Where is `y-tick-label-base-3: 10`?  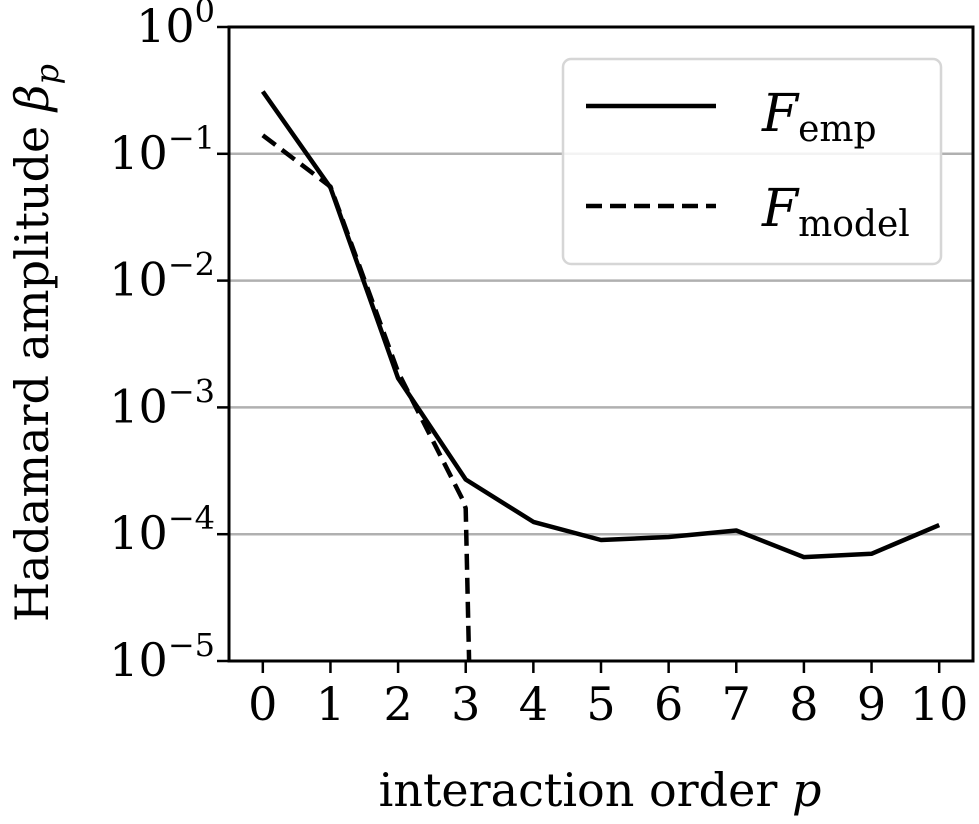 y-tick-label-base-3: 10 is located at coordinates (138, 406).